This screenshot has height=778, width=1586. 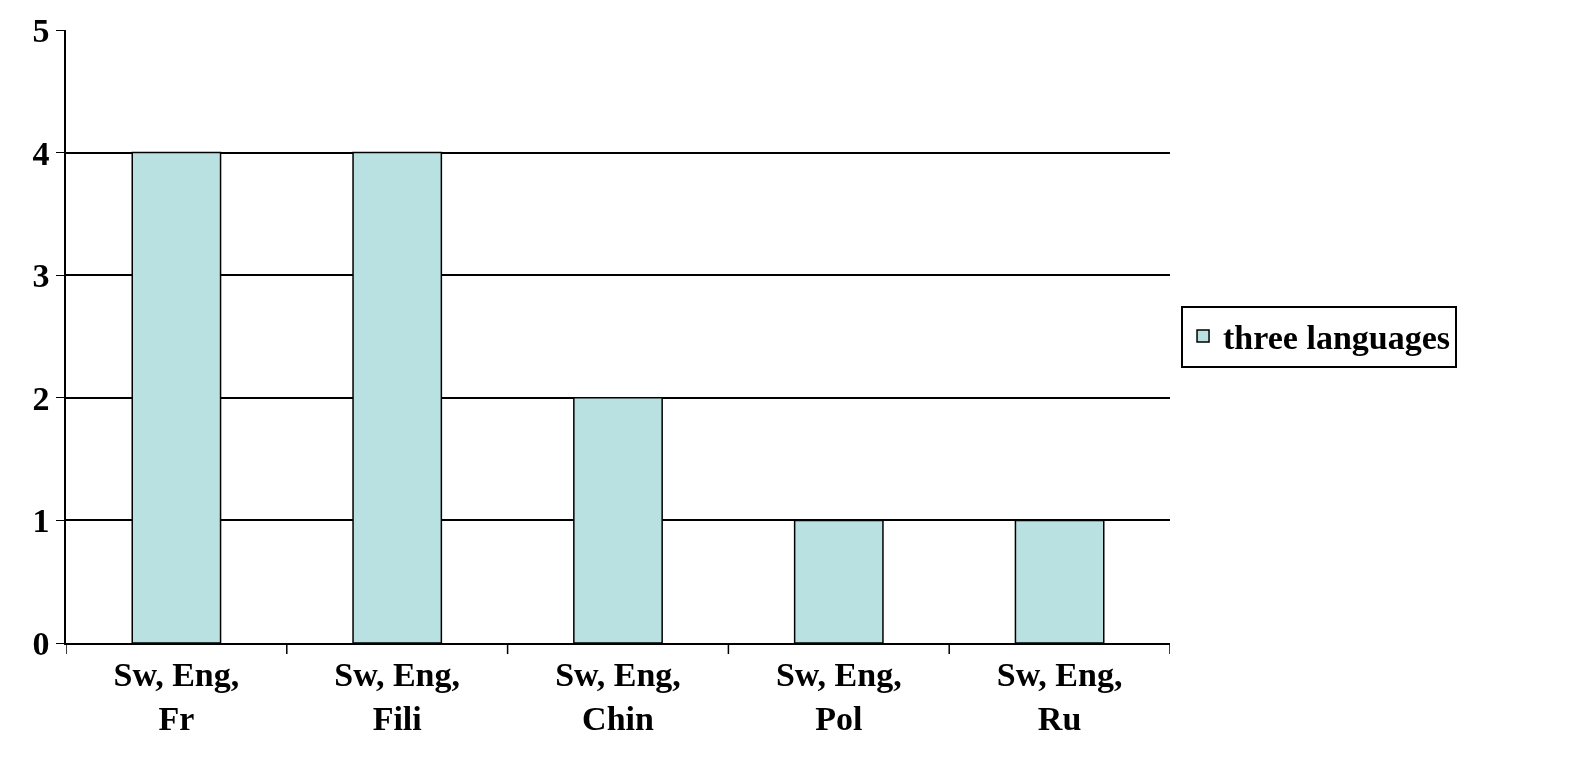 What do you see at coordinates (41, 153) in the screenshot?
I see `y-tick-label: 4` at bounding box center [41, 153].